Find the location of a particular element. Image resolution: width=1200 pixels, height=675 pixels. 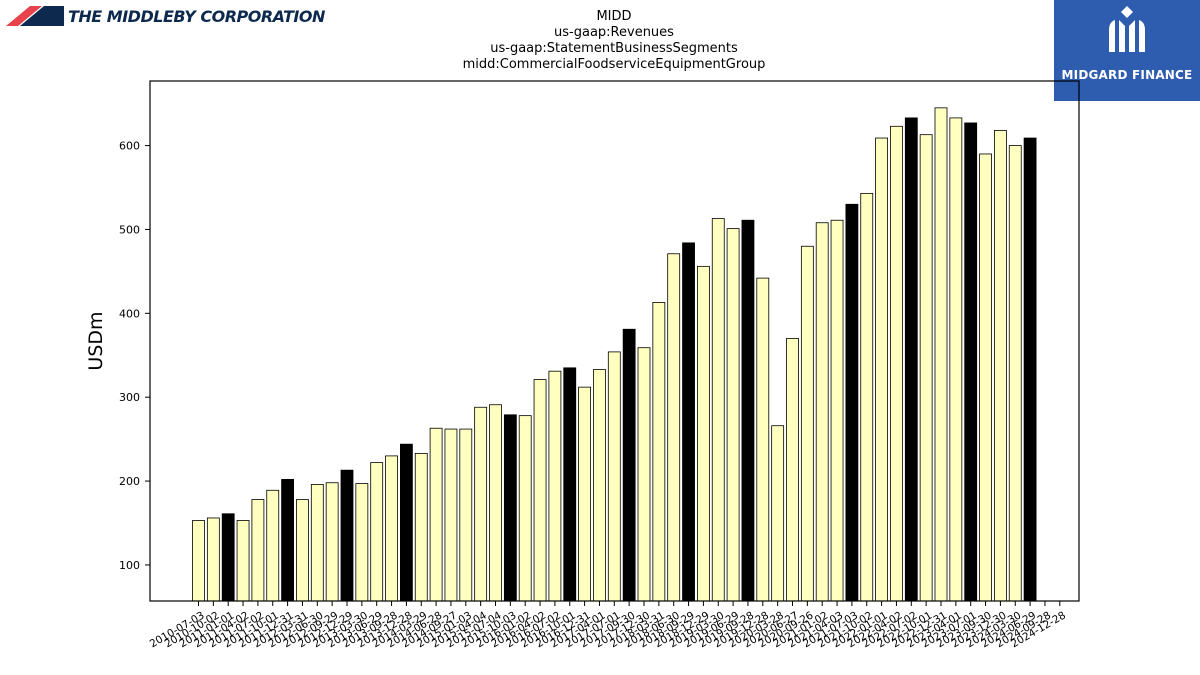

midgard-finance-logo: MIDGARD FINANCE is located at coordinates (1127, 50).